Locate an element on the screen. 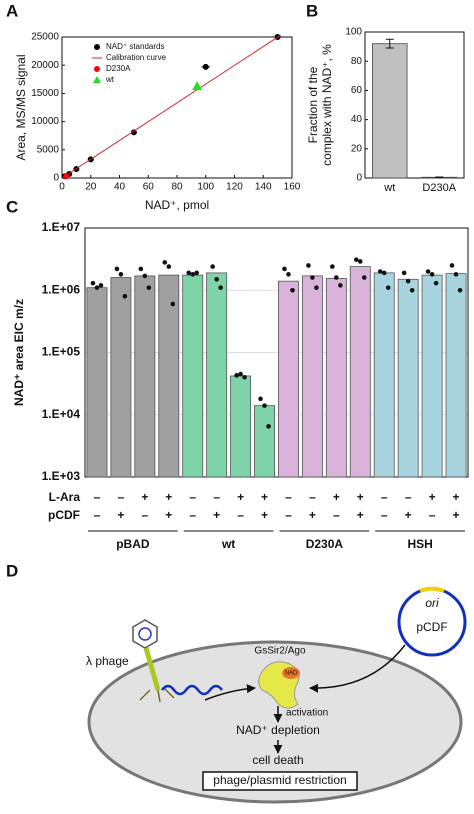  legend-label: wt is located at coordinates (110, 79).